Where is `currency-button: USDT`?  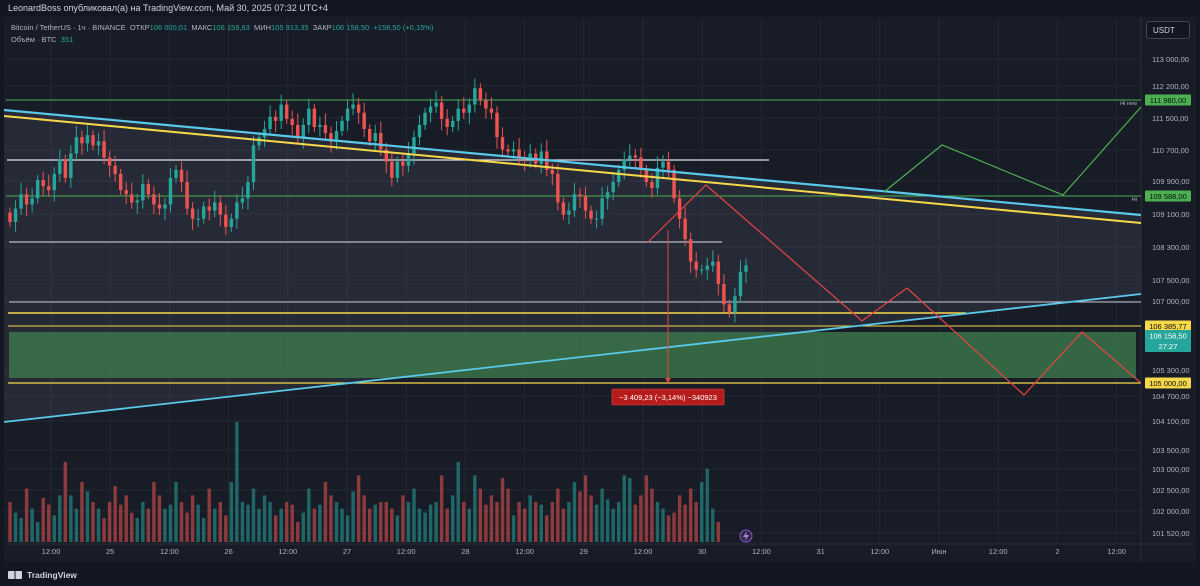
currency-button: USDT is located at coordinates (1168, 30).